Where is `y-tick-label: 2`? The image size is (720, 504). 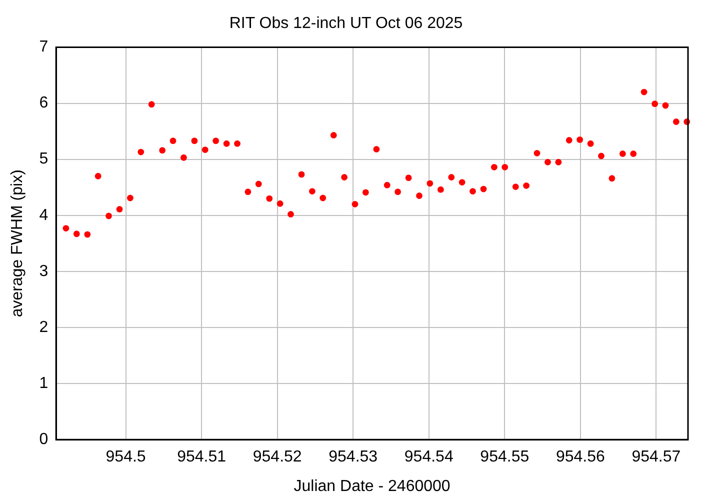
y-tick-label: 2 is located at coordinates (43, 327).